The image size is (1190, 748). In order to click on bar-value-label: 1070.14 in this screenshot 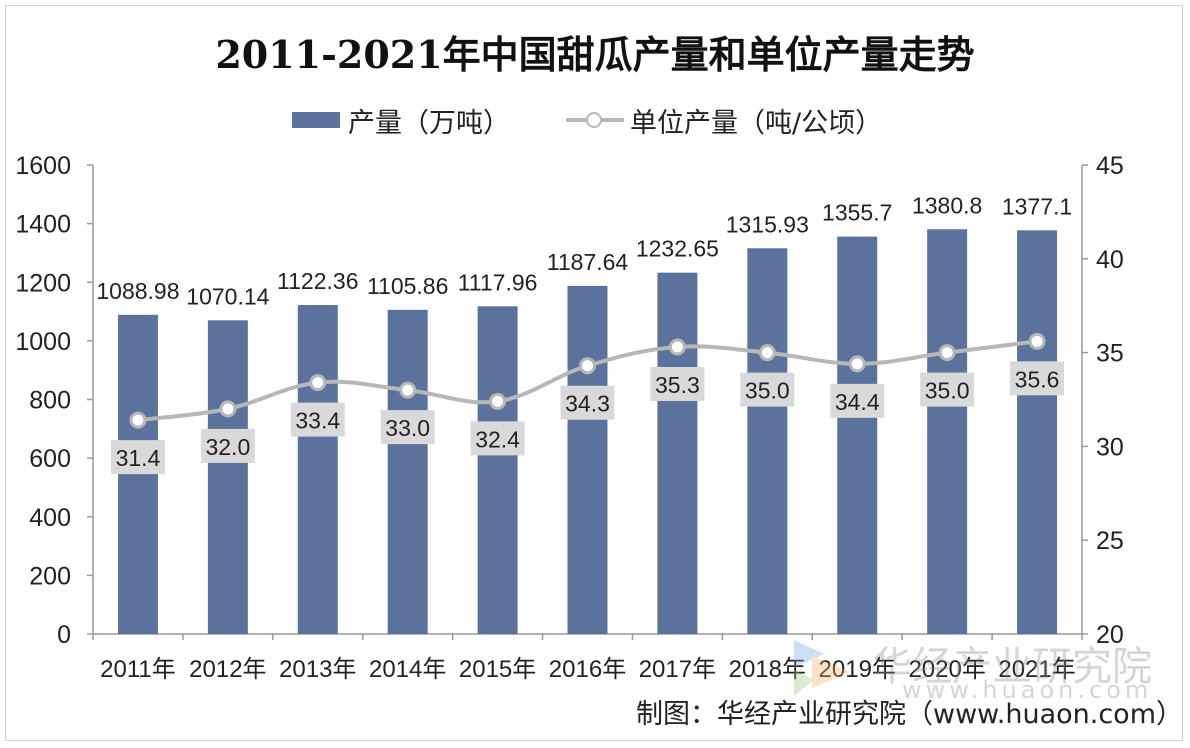, I will do `click(227, 296)`.